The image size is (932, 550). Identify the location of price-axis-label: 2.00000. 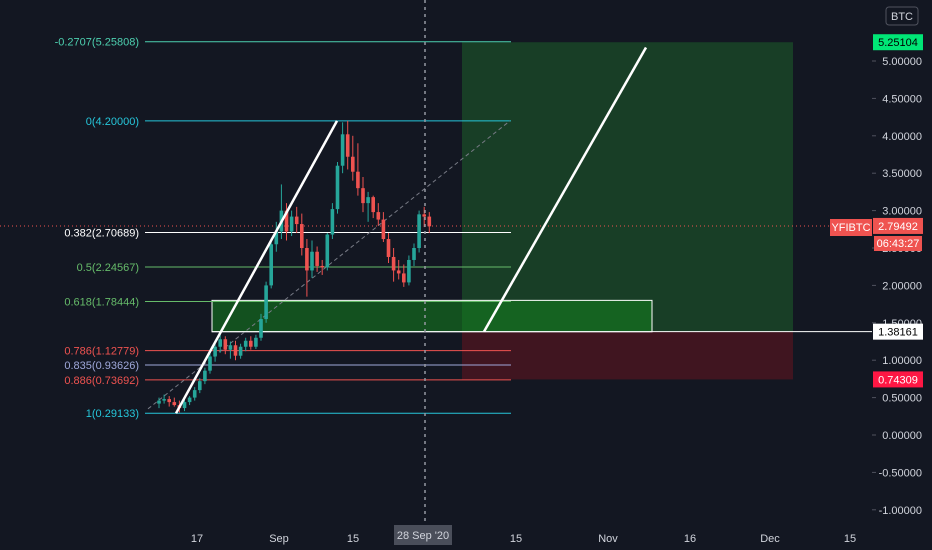
(902, 286).